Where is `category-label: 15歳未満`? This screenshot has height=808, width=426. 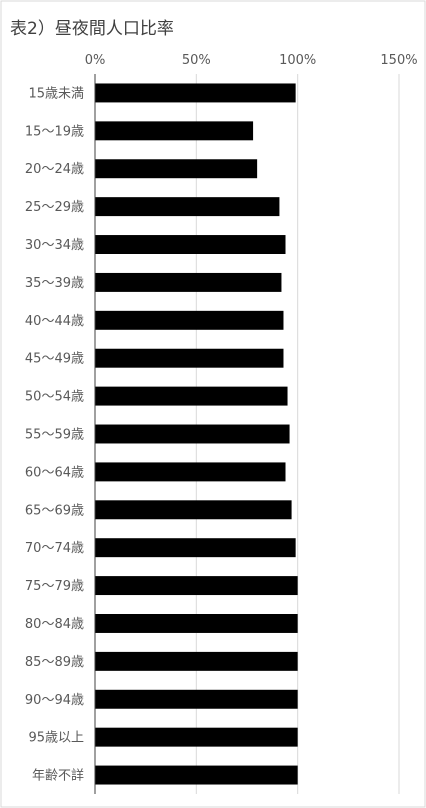 category-label: 15歳未満 is located at coordinates (56, 93).